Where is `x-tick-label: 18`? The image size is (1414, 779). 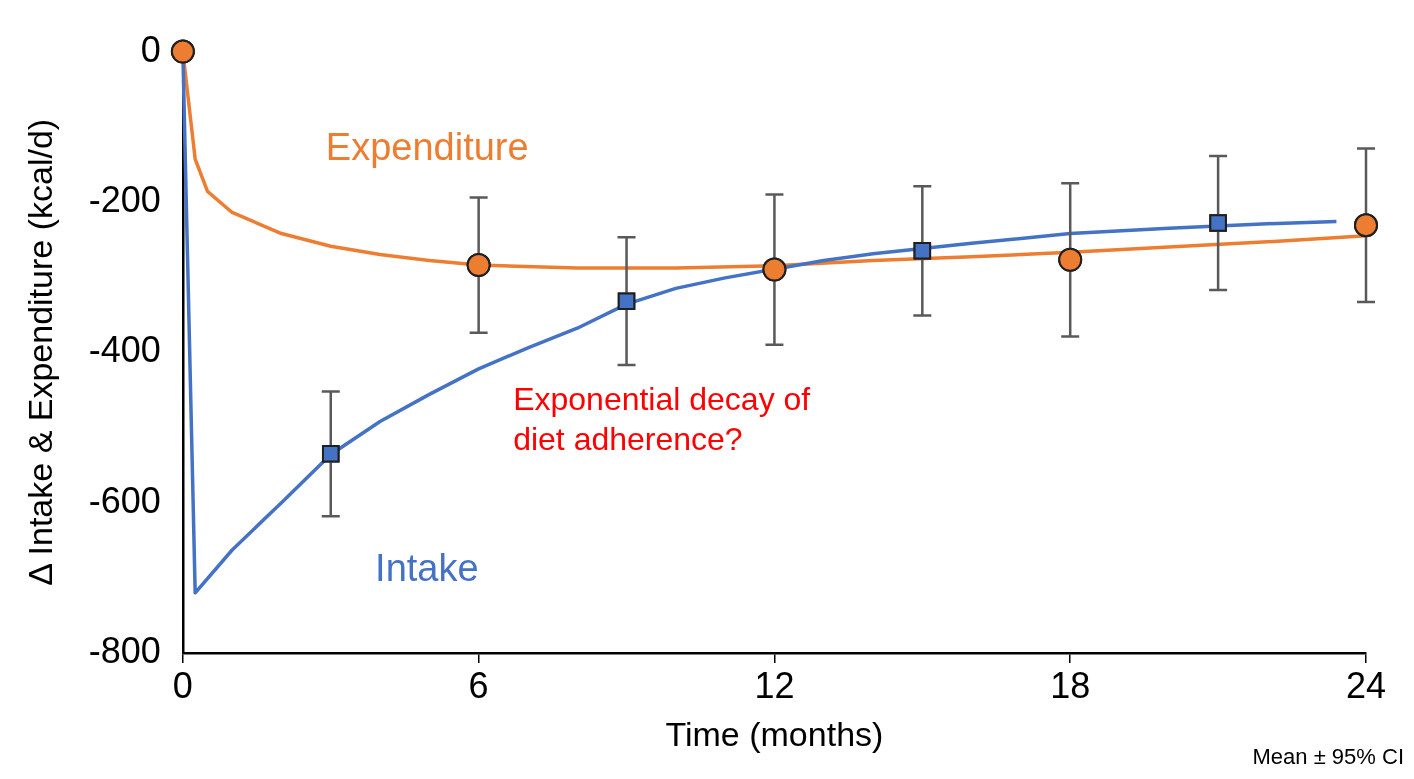 x-tick-label: 18 is located at coordinates (1070, 685).